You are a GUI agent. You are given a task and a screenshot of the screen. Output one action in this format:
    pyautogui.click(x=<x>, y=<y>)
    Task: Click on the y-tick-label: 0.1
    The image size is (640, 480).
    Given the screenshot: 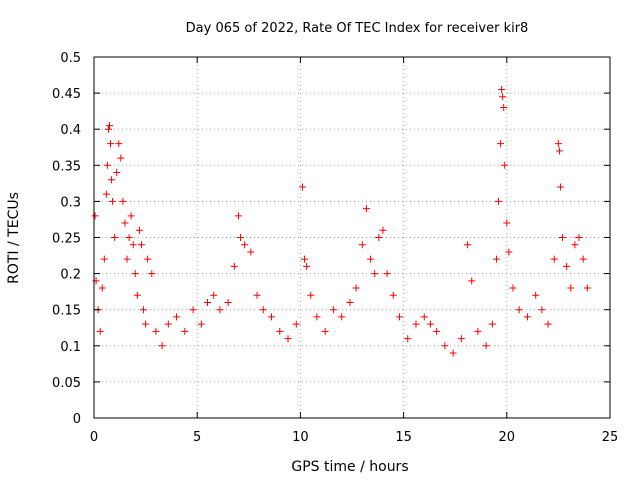 What is the action you would take?
    pyautogui.click(x=70, y=347)
    